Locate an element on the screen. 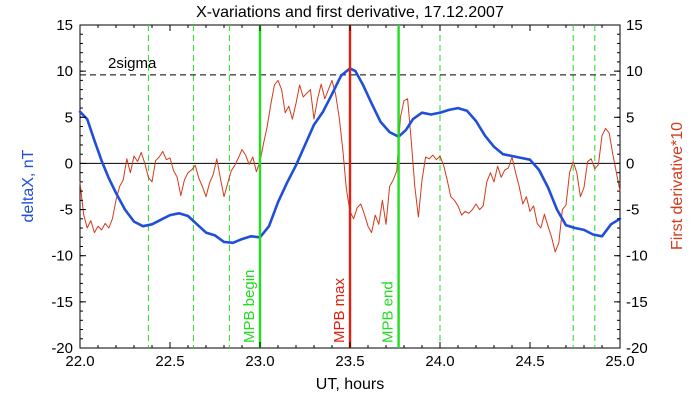 The height and width of the screenshot is (400, 700). left-y-axis-ticks: -20 -15 -10 -5 0 5 10 15 is located at coordinates (68, 187).